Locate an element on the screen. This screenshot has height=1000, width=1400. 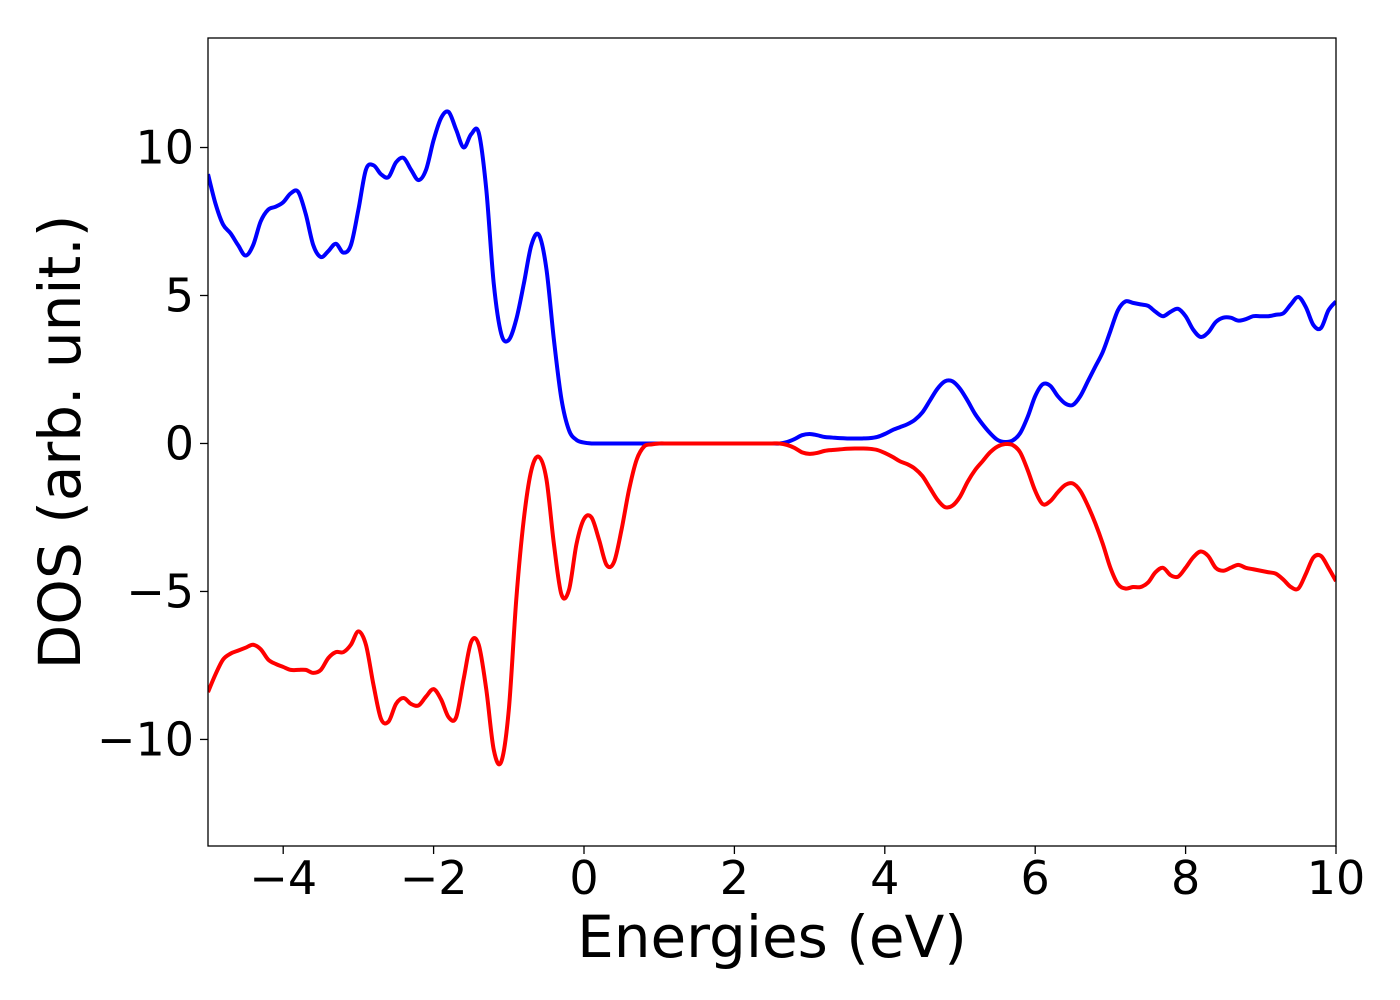
y-tick-label: −5 is located at coordinates (160, 591).